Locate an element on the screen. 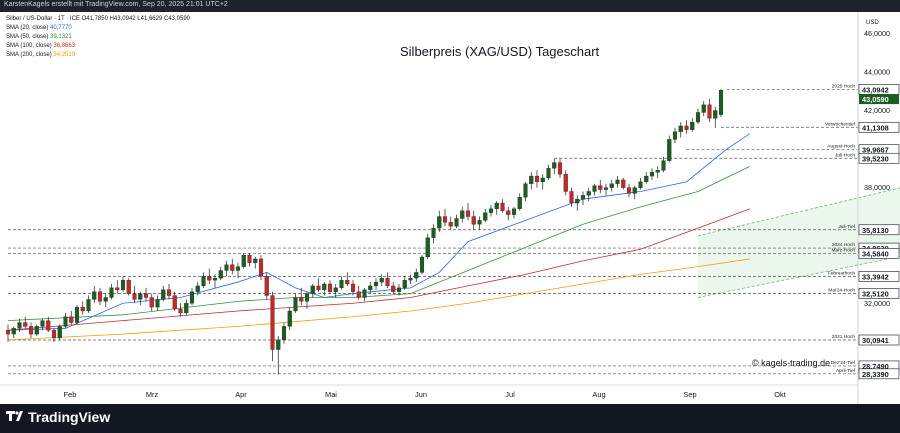  time-axis: Feb Mrz Apr Mai Jun Jul Aug Sep Okt is located at coordinates (429, 391).